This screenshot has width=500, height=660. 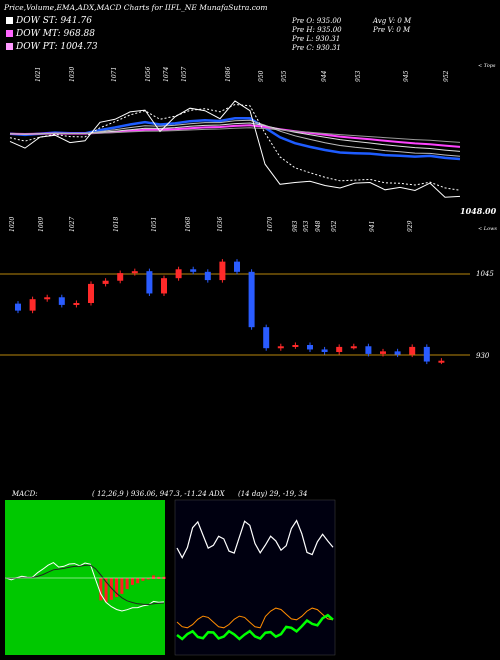 I want to click on top-price-label: 1071, so click(x=114, y=74).